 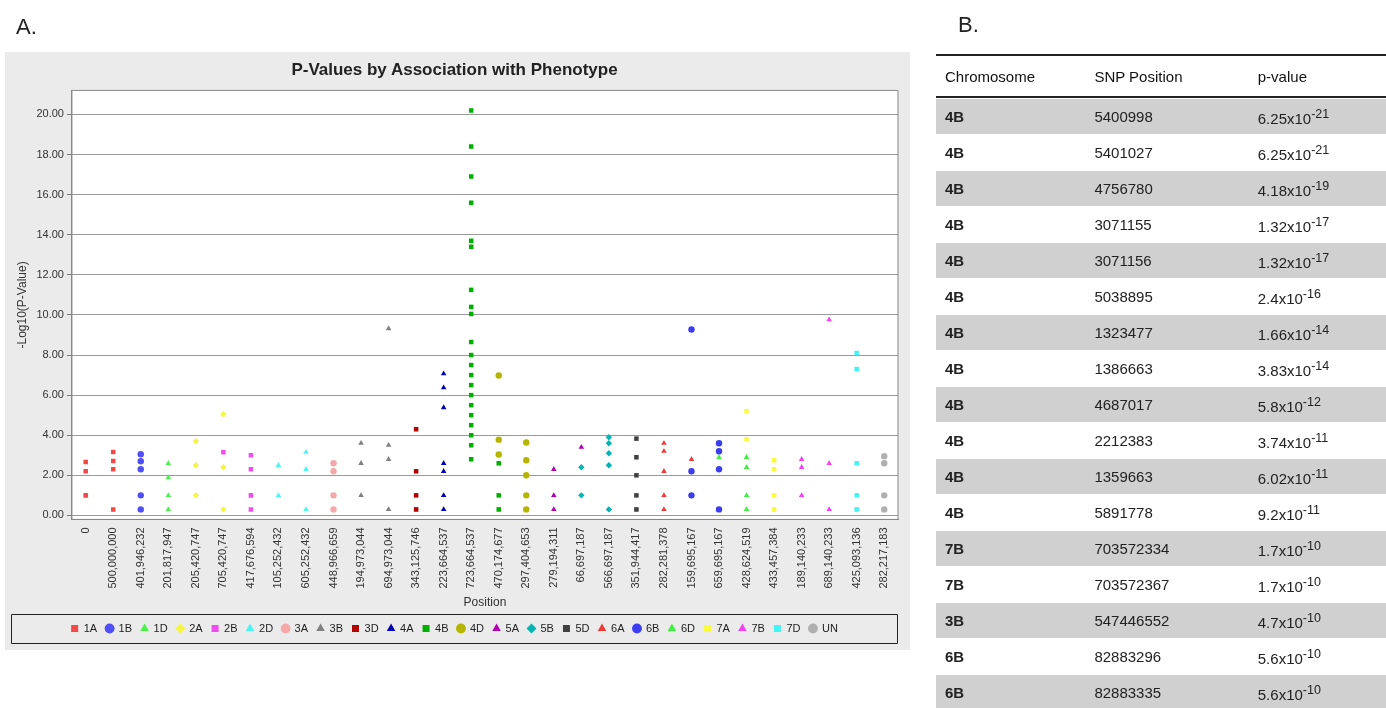 What do you see at coordinates (301, 627) in the screenshot?
I see `legend-label: 3A` at bounding box center [301, 627].